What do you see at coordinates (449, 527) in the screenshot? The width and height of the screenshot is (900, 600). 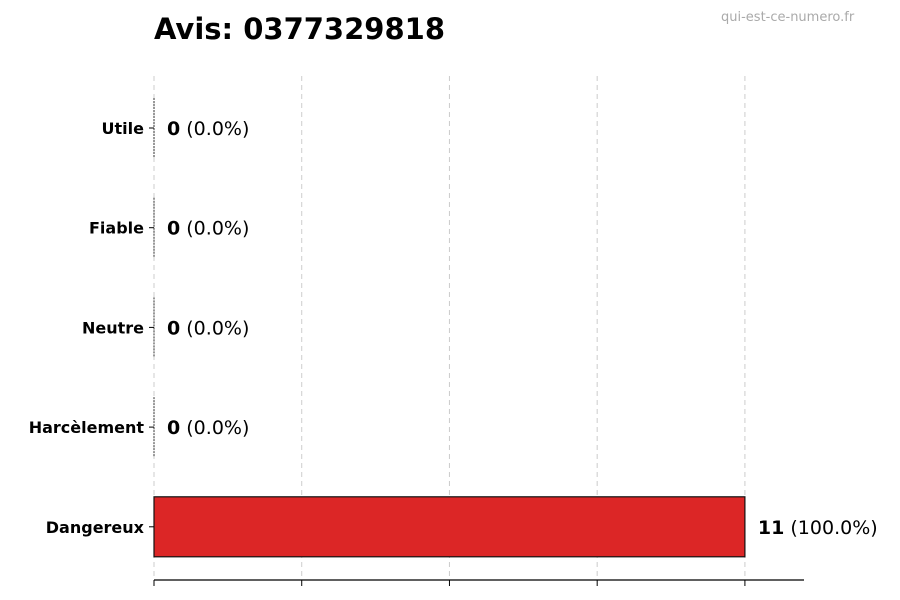 I see `bar` at bounding box center [449, 527].